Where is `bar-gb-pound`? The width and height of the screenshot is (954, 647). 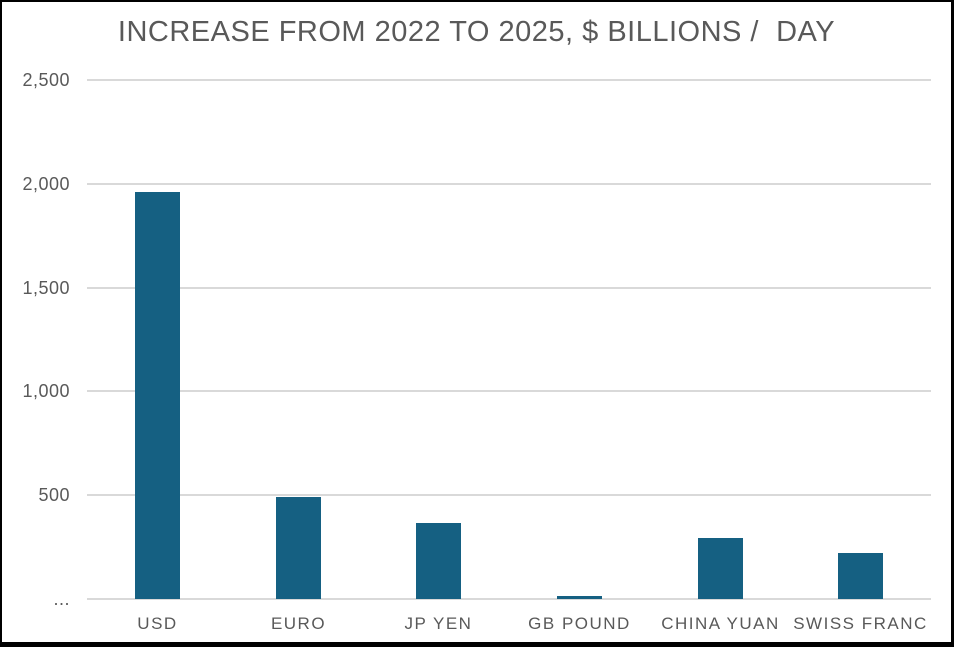 bar-gb-pound is located at coordinates (579, 597).